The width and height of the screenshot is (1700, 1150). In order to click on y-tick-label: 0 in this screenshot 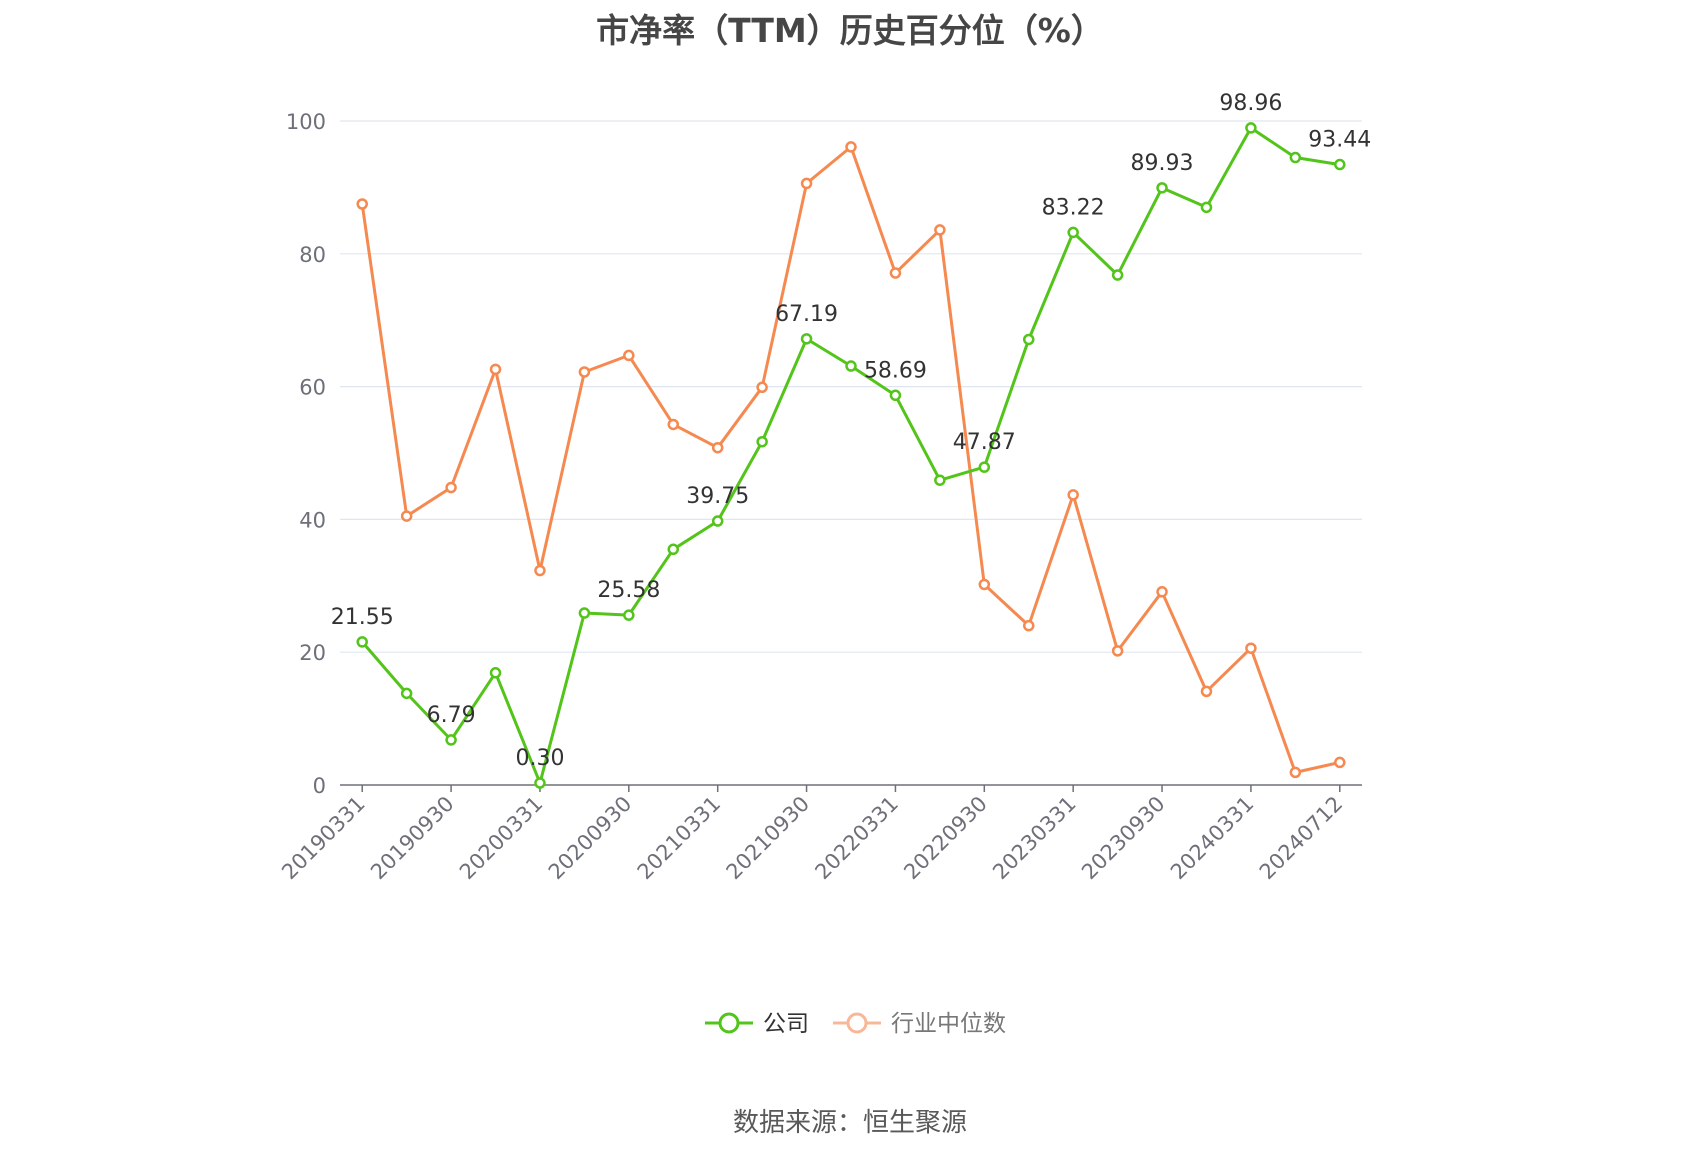, I will do `click(319, 786)`.